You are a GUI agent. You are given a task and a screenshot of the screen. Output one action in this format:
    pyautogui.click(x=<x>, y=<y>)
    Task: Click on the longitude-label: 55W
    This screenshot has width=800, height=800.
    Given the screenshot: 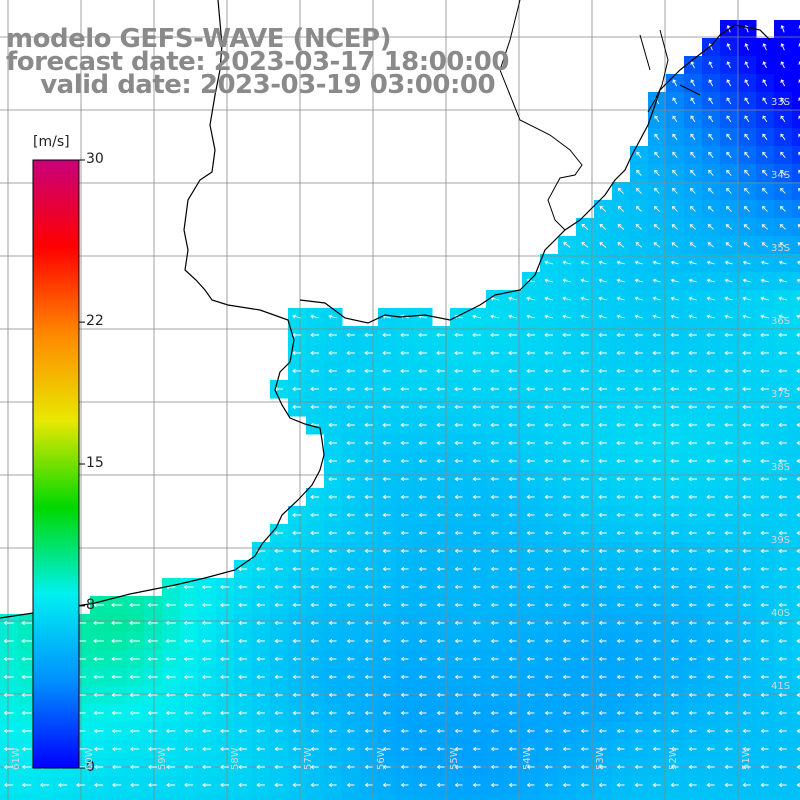 What is the action you would take?
    pyautogui.click(x=454, y=758)
    